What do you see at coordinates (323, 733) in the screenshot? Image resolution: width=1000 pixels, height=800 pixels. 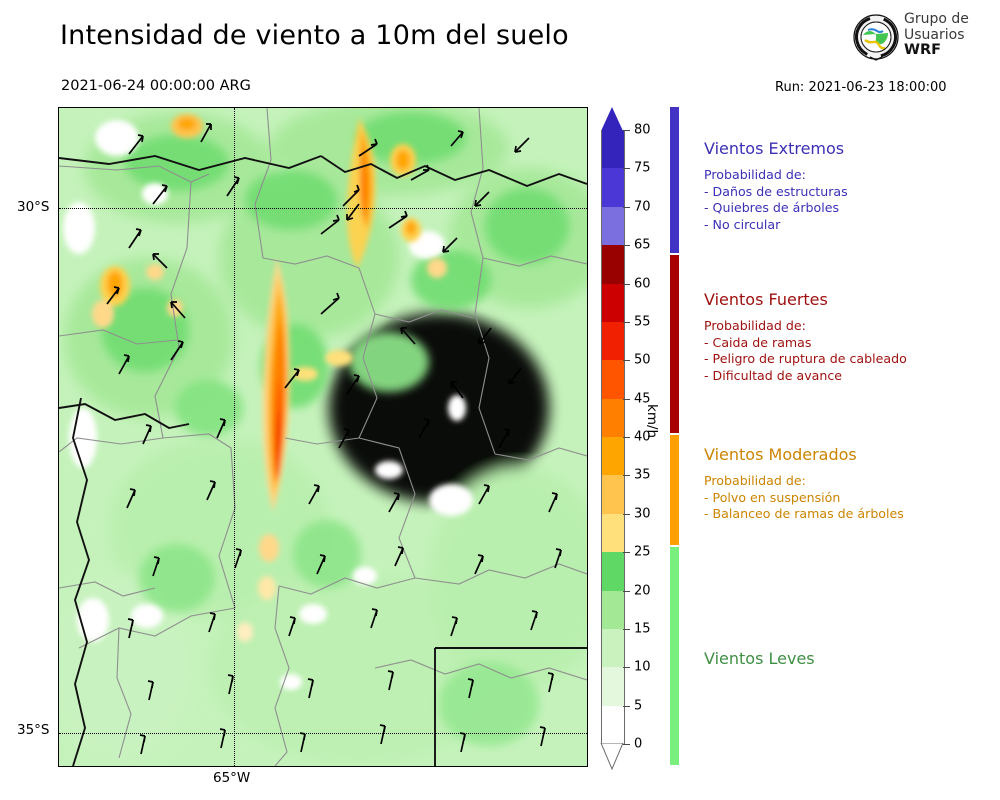 I see `latitude-gridline-35s` at bounding box center [323, 733].